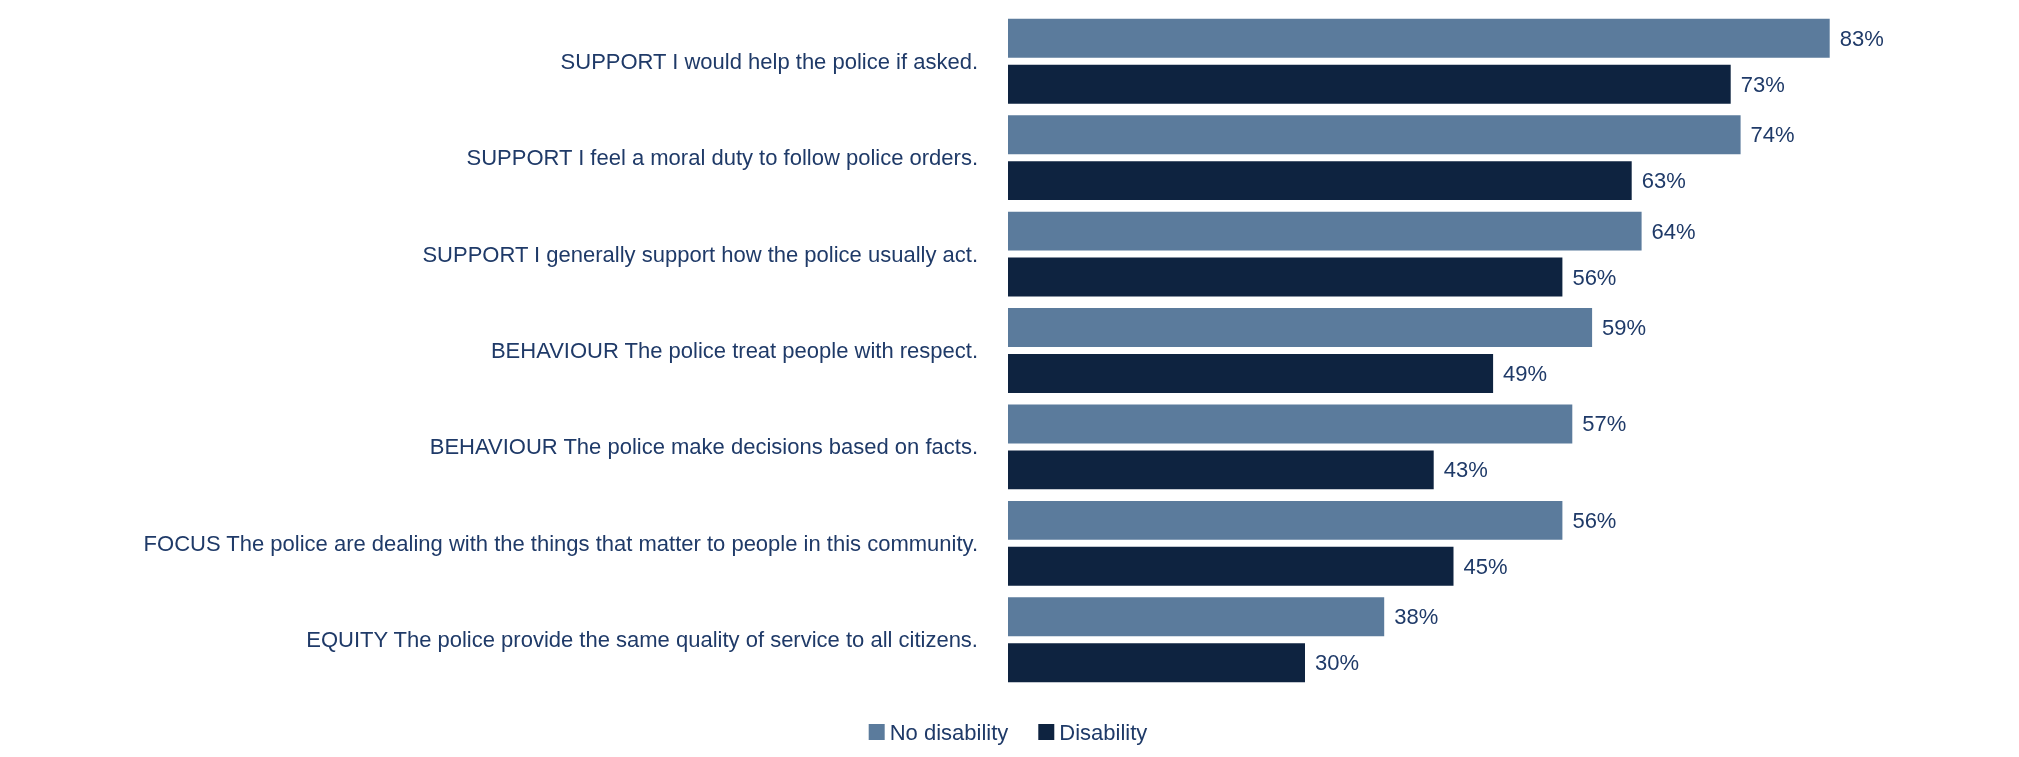  Describe the element at coordinates (1416, 617) in the screenshot. I see `data-label: 38%` at that location.